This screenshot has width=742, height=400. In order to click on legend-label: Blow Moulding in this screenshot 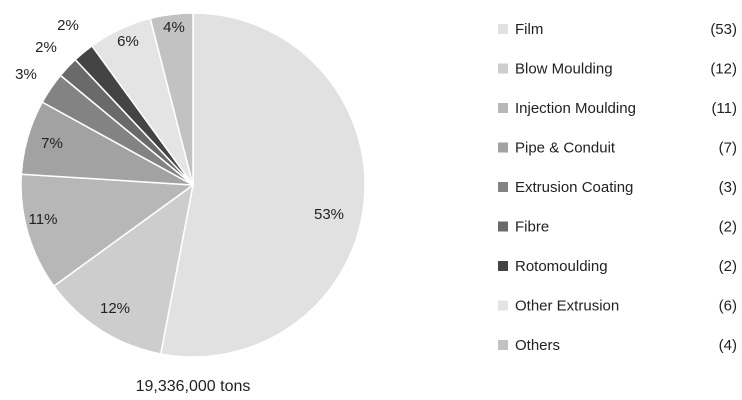, I will do `click(564, 69)`.